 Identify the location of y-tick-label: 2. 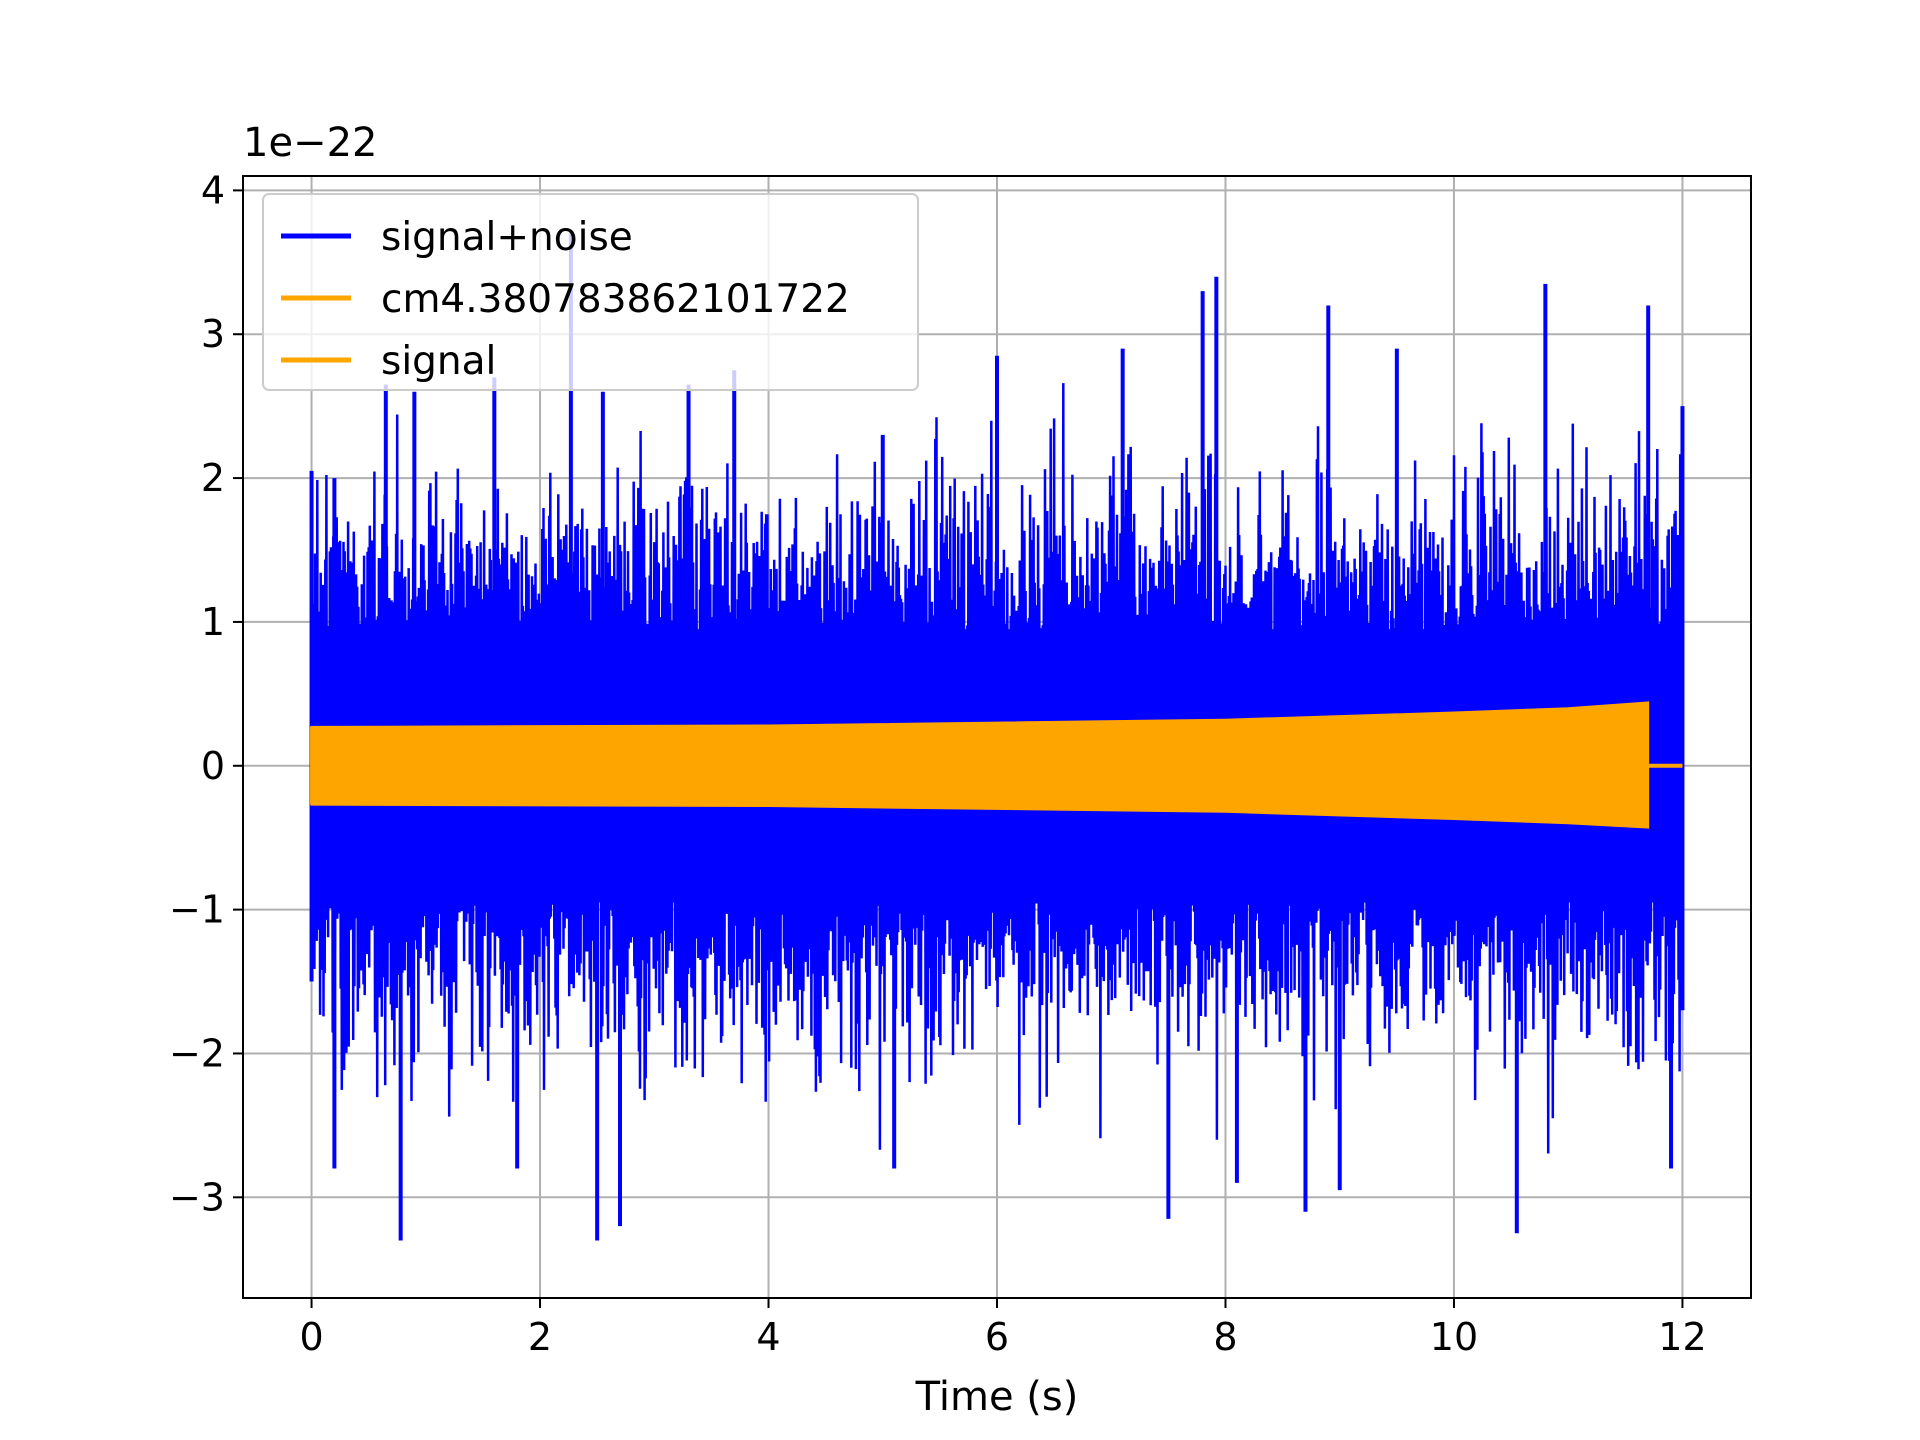
(213, 478).